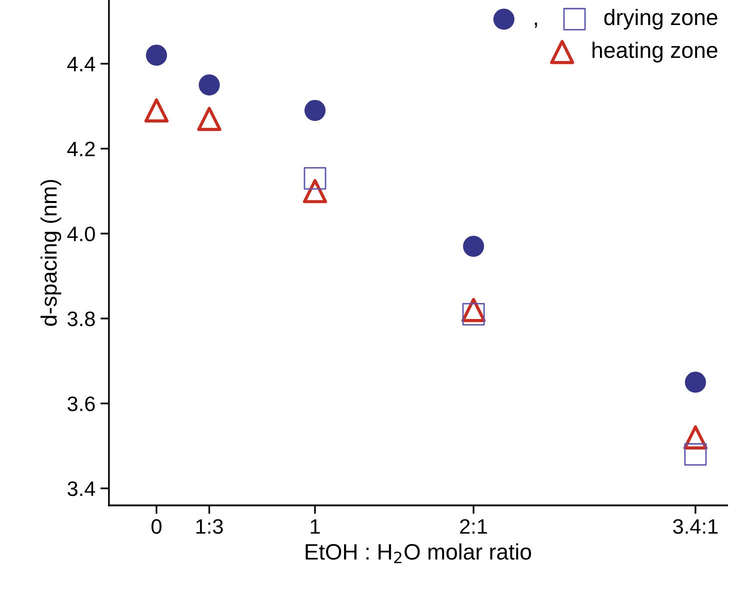 This screenshot has height=589, width=736. Describe the element at coordinates (81, 404) in the screenshot. I see `y-tick-label: 3.6` at that location.